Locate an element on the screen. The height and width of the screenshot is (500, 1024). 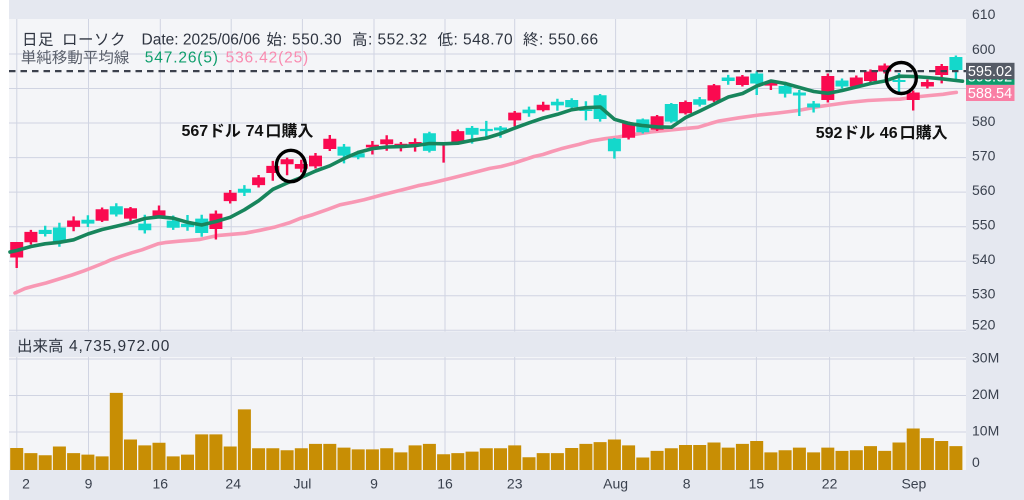
svg-text: 550 is located at coordinates (984, 225).